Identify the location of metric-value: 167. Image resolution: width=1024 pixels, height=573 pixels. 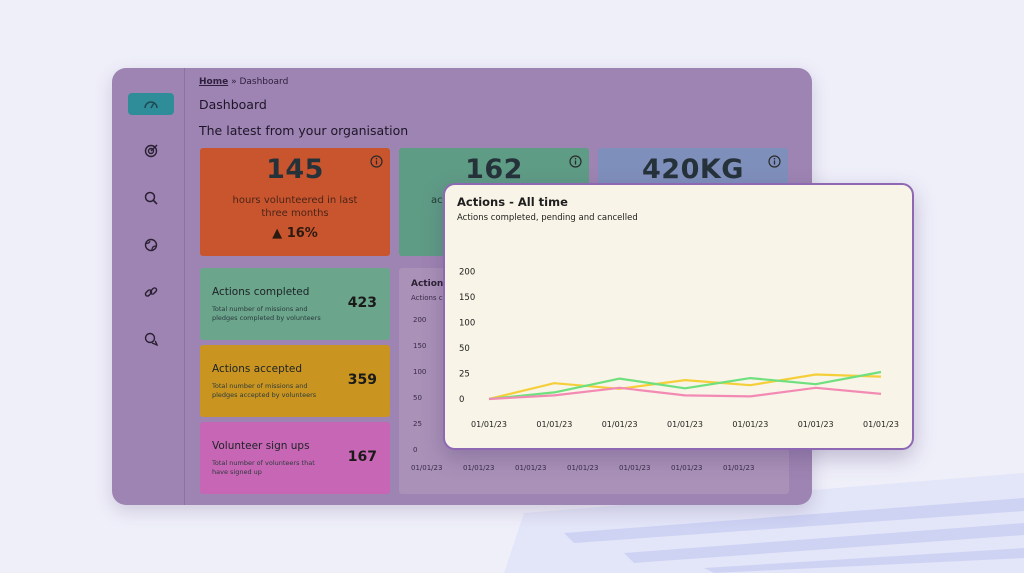
(362, 457).